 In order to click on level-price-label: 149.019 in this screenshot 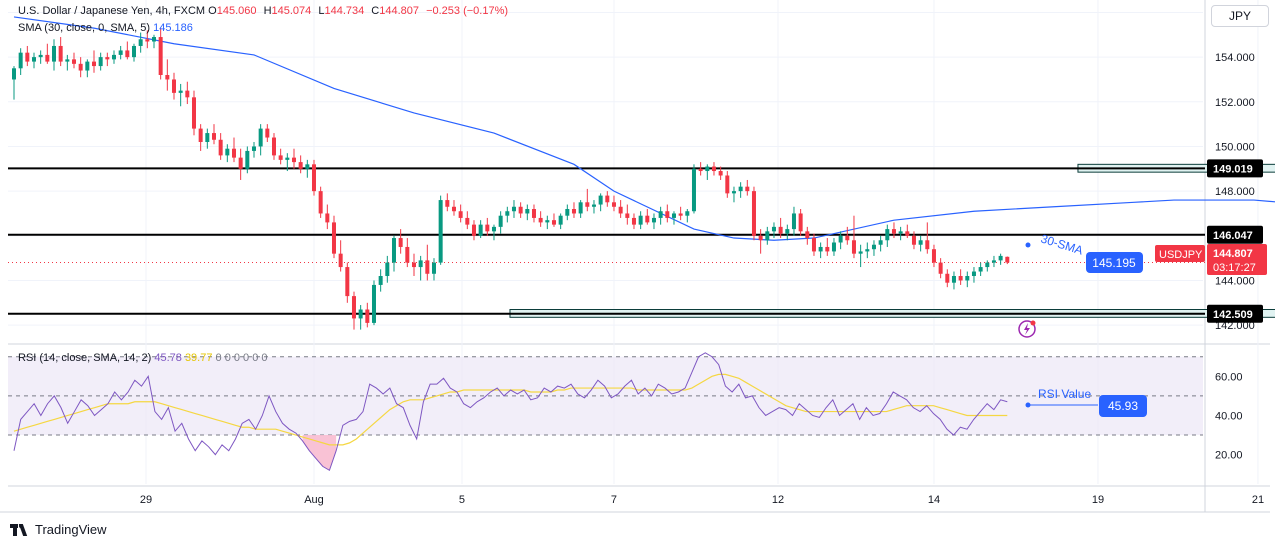, I will do `click(1233, 169)`.